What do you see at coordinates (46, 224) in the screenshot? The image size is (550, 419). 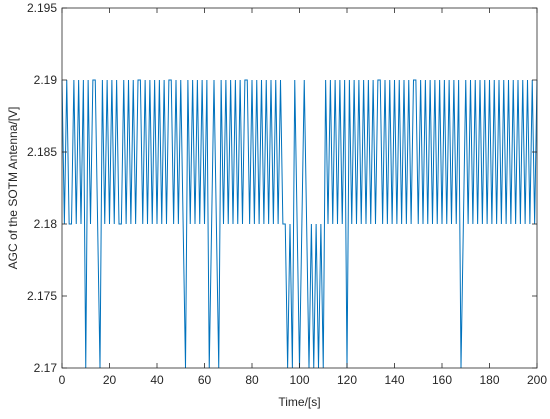 I see `y-tick-label: 2.18` at bounding box center [46, 224].